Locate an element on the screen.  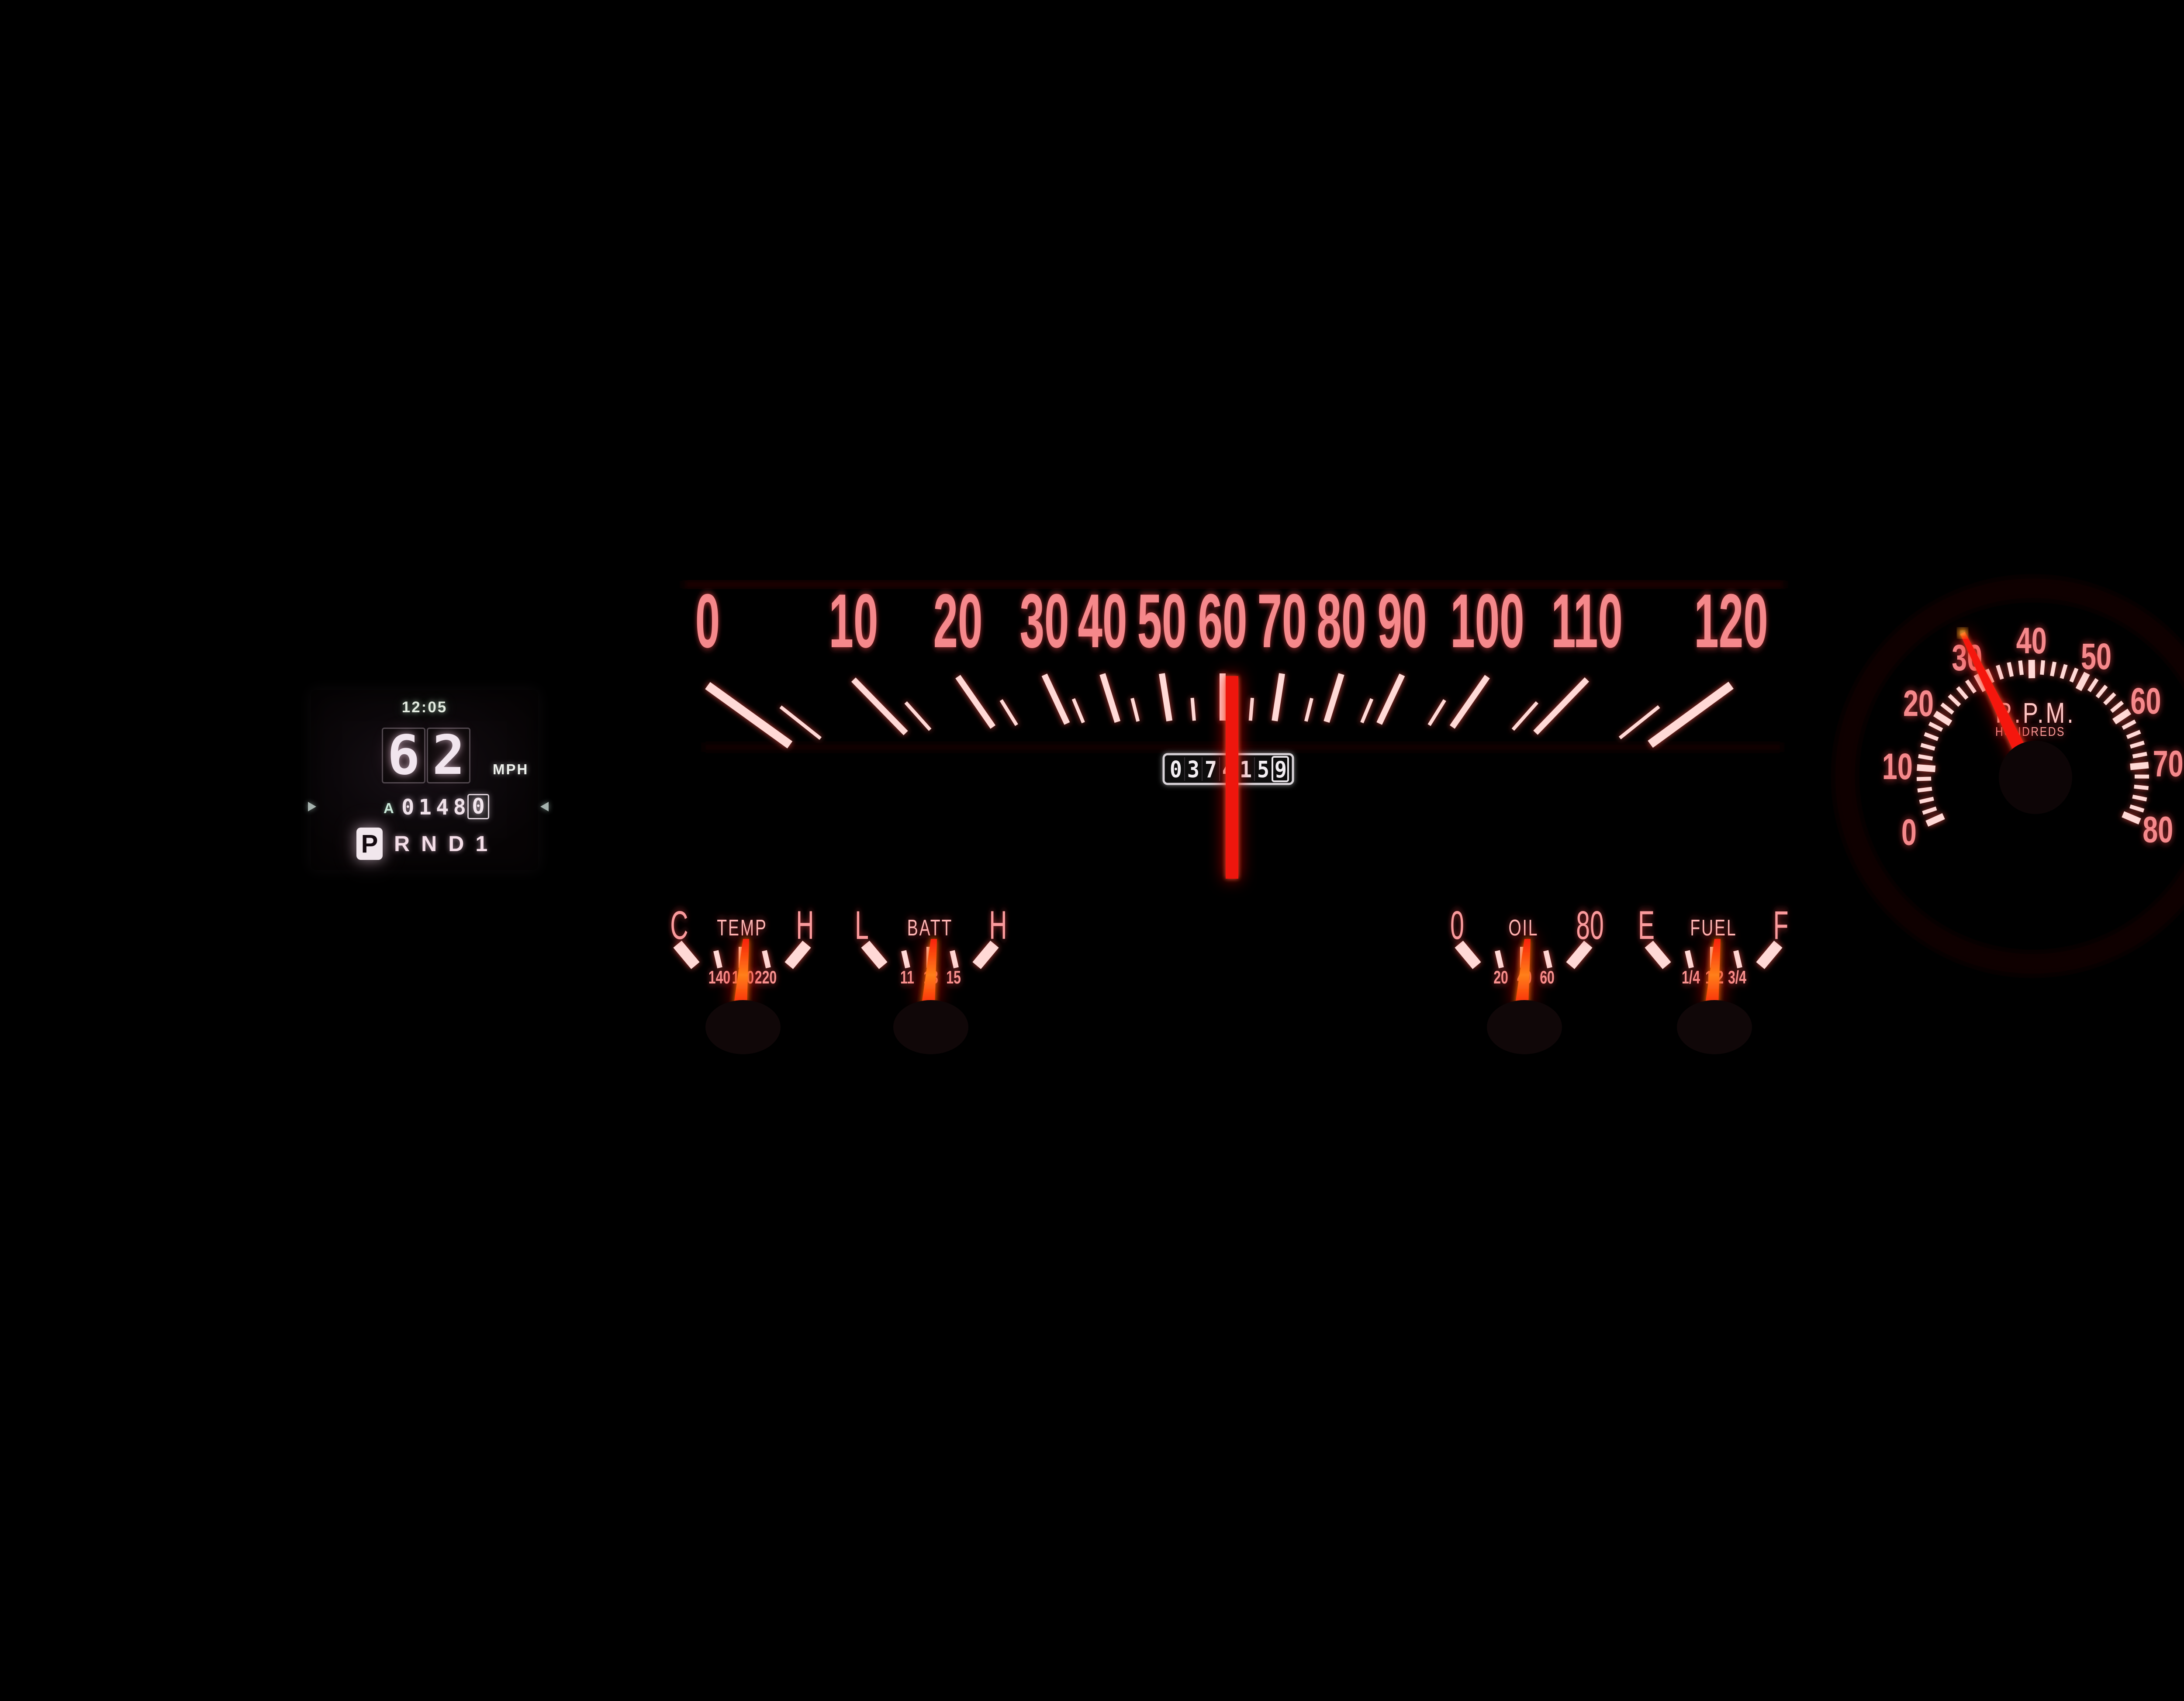
tach-scale-label: 60 is located at coordinates (2145, 700).